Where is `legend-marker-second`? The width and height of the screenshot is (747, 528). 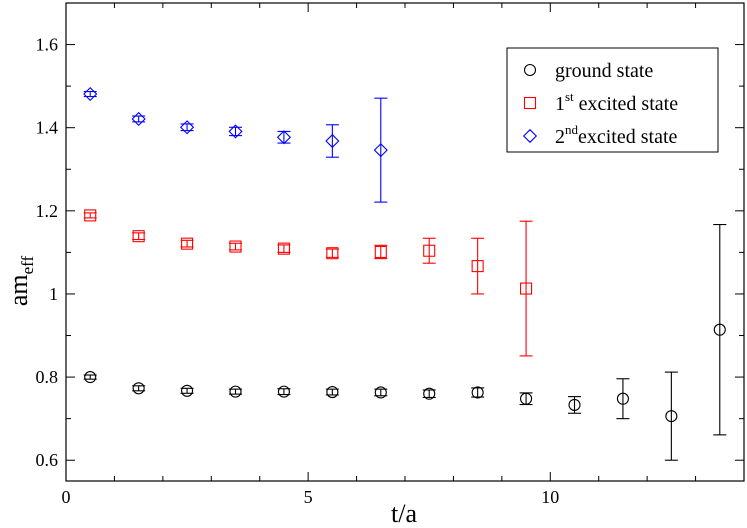 legend-marker-second is located at coordinates (530, 136).